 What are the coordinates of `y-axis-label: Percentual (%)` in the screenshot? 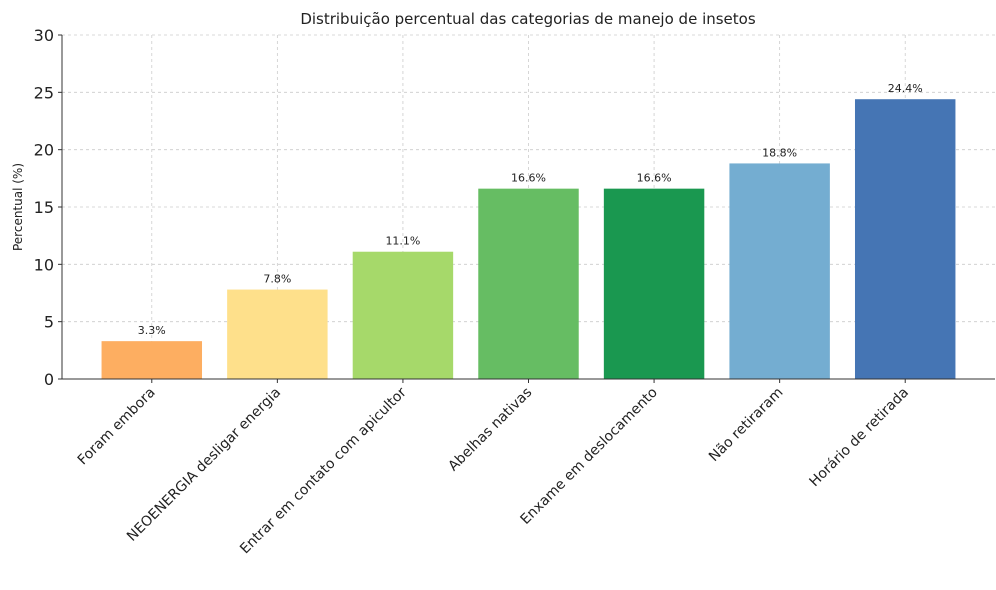 It's located at (18, 207).